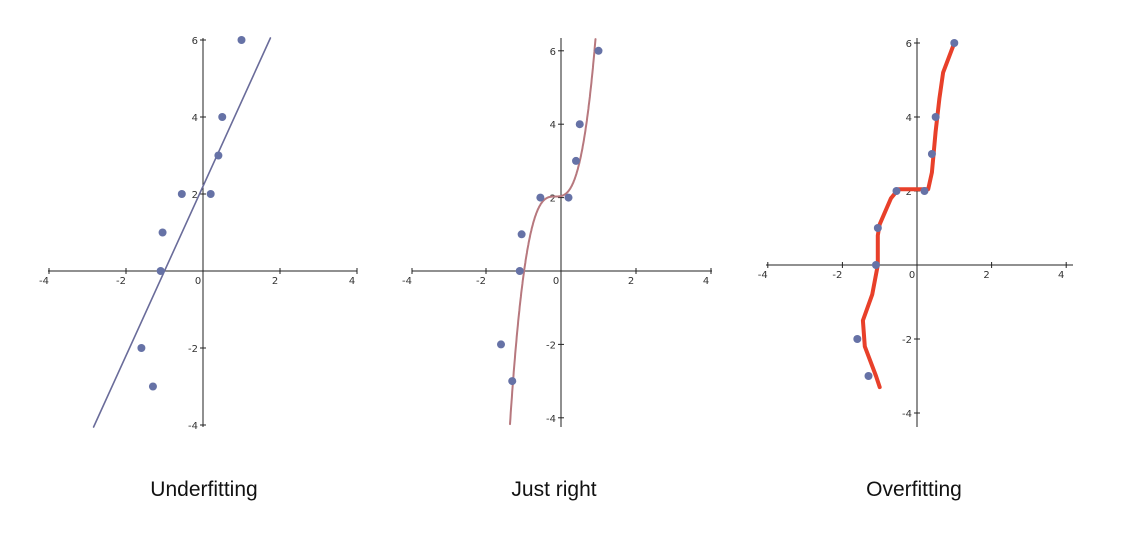  Describe the element at coordinates (551, 419) in the screenshot. I see `chart2-y-tick-label: -4` at that location.